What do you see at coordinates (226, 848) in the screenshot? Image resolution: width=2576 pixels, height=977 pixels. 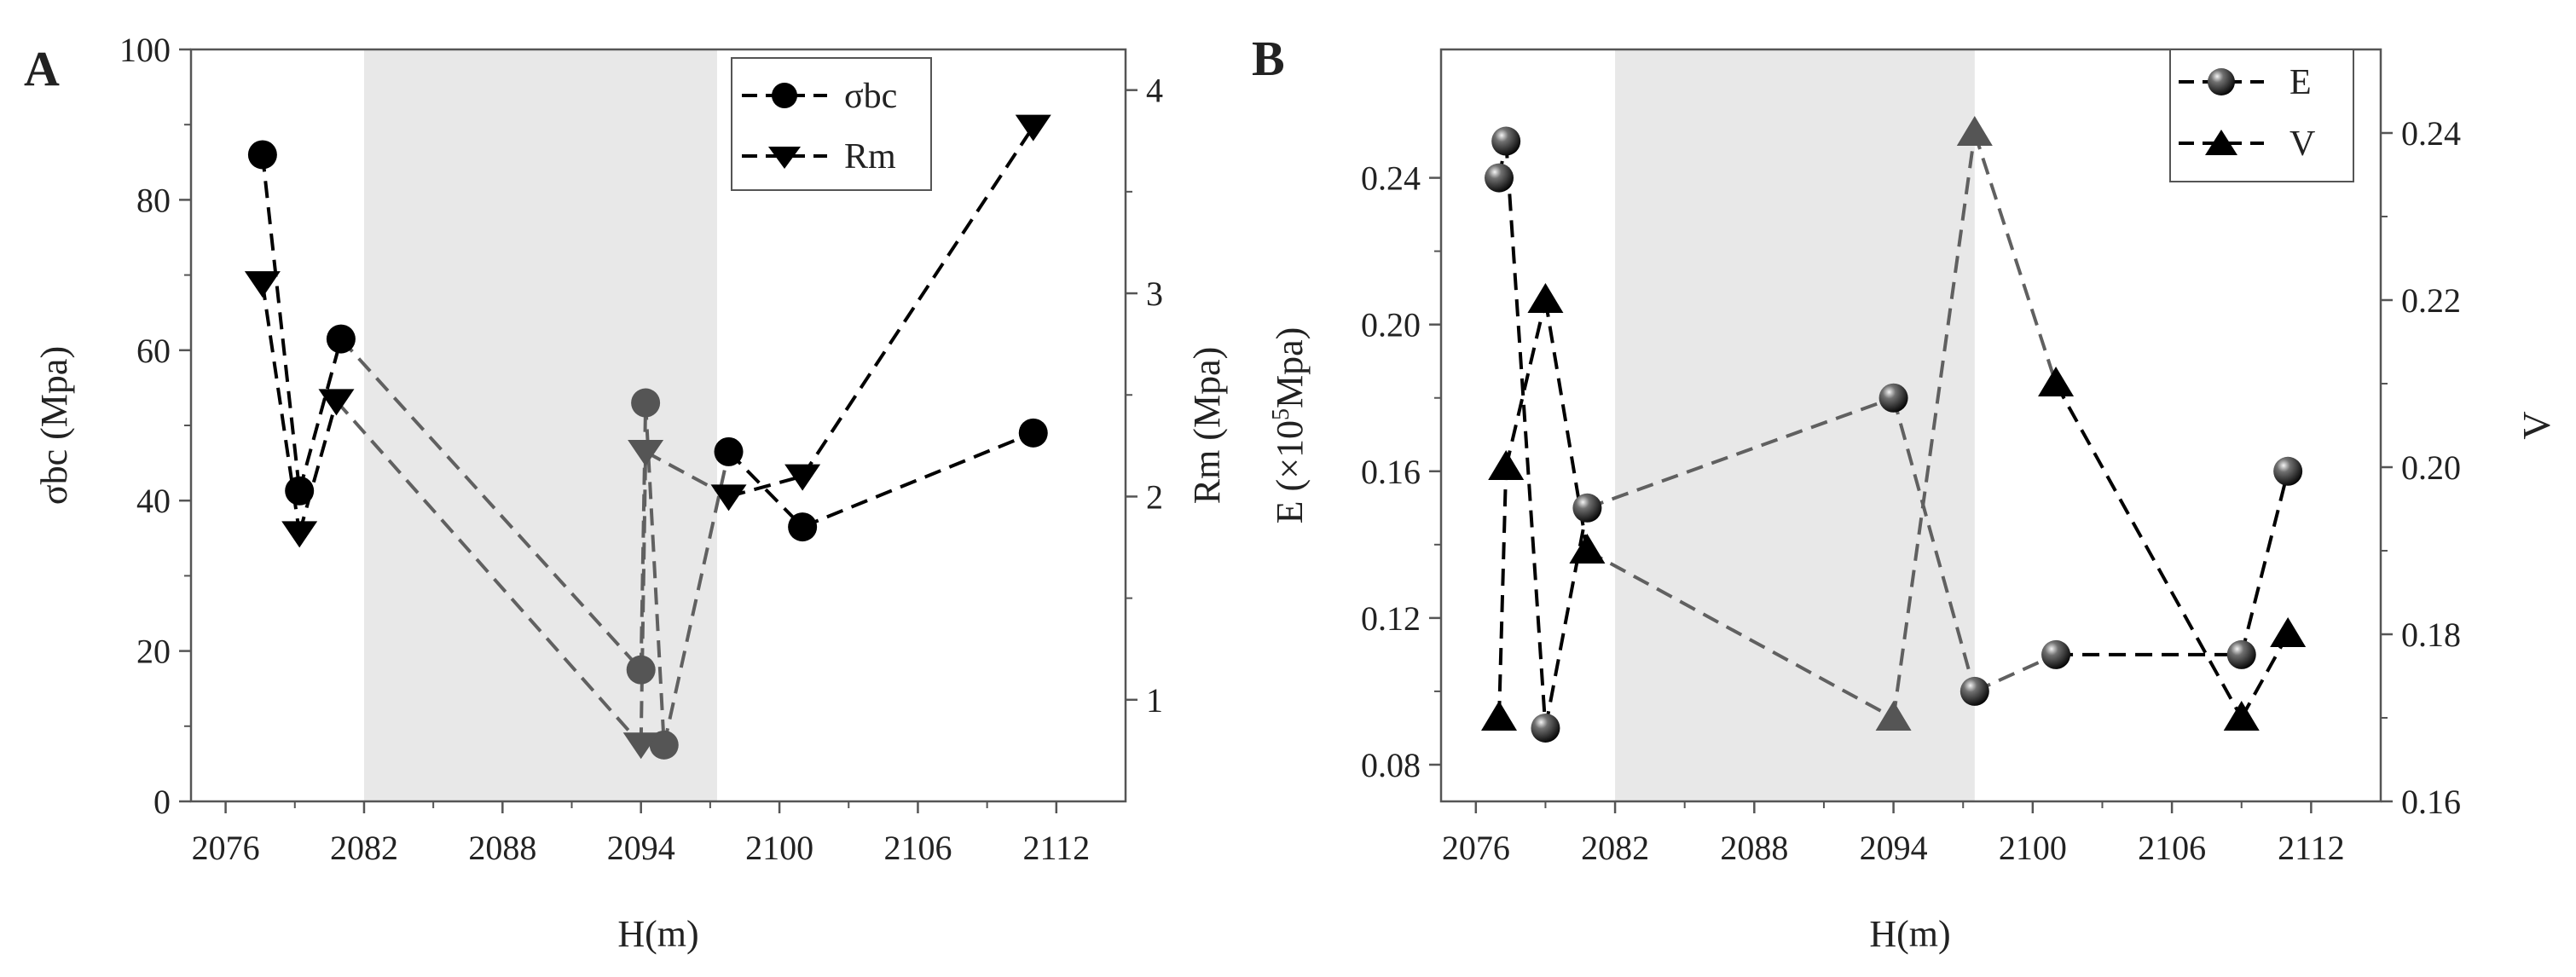 I see `x-tick-label: 2076` at bounding box center [226, 848].